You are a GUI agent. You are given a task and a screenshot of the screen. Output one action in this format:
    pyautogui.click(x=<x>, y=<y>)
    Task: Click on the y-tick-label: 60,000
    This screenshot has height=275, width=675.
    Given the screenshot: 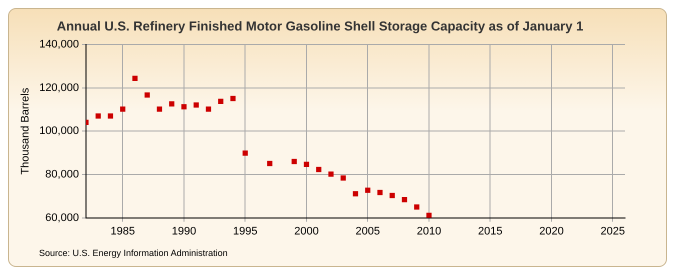 What is the action you would take?
    pyautogui.click(x=62, y=218)
    